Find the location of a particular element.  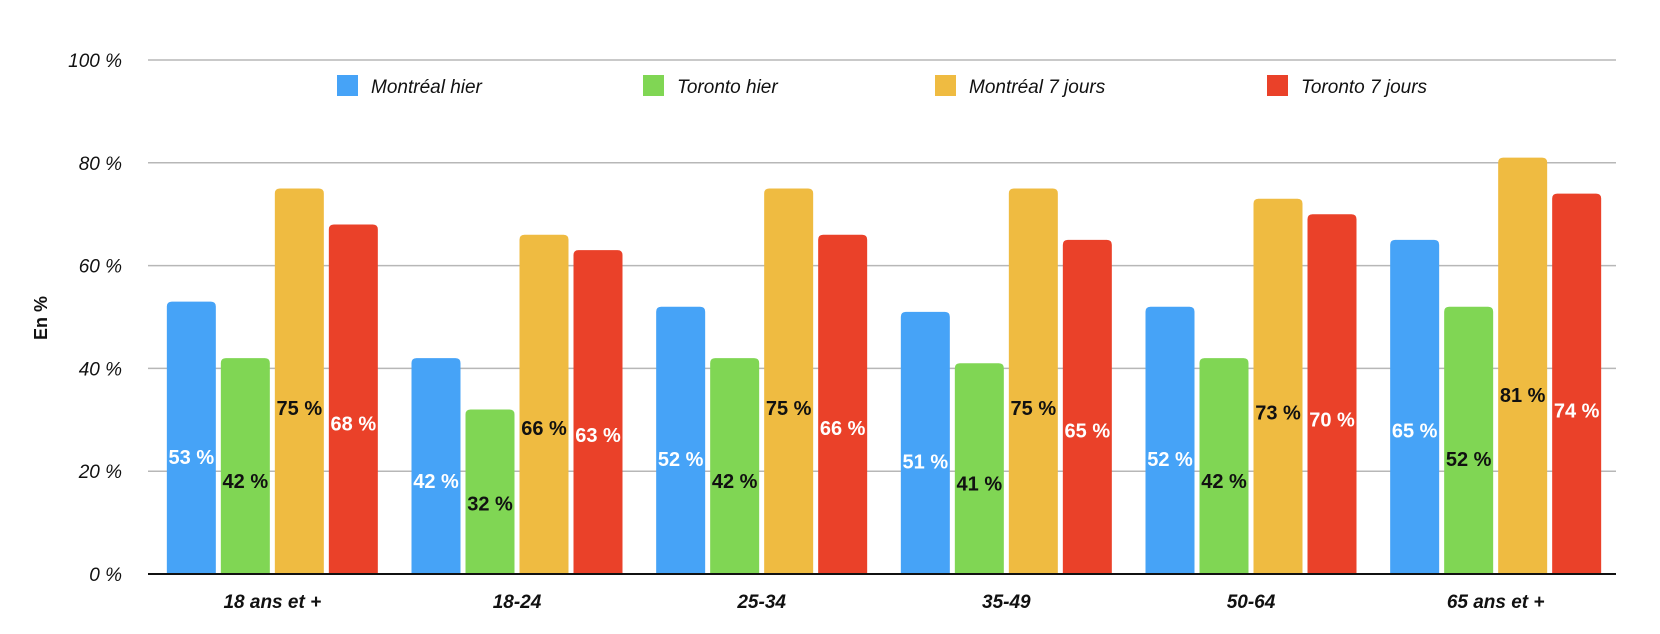

data-label: 63 % is located at coordinates (598, 436).